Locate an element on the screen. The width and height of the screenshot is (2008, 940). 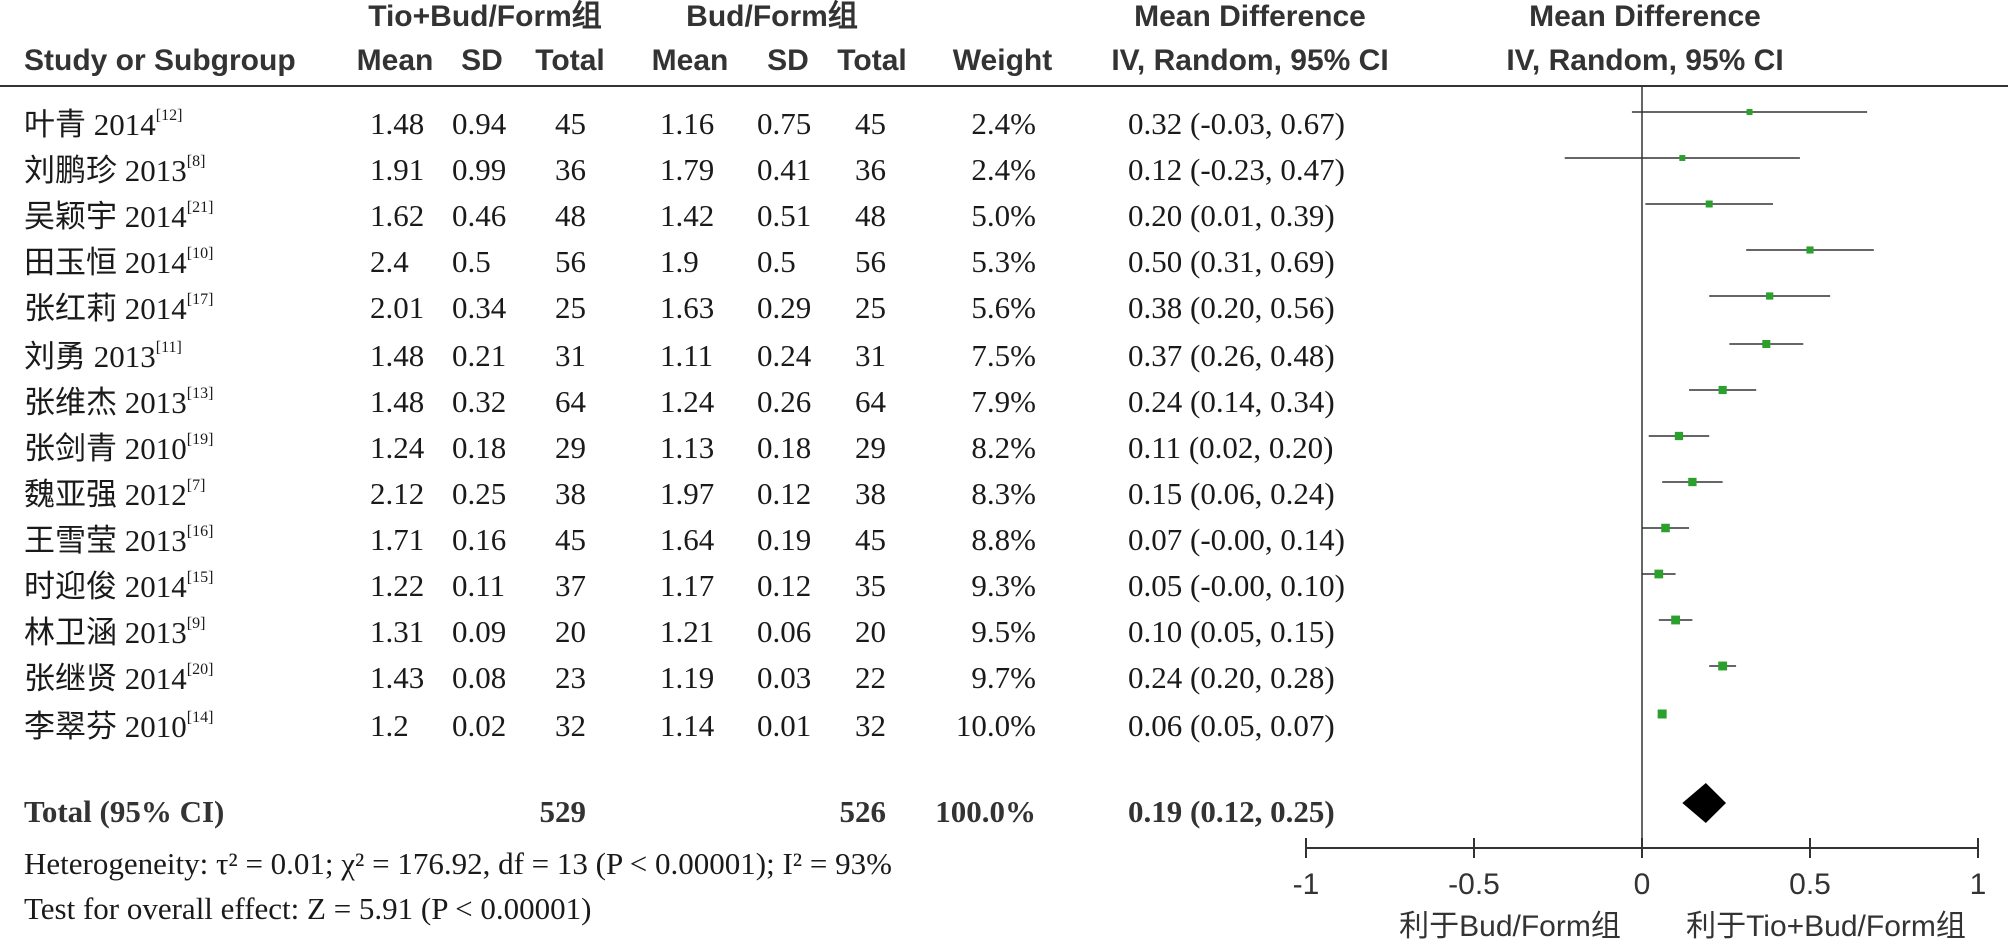
cell-ci-text: 0.05 (-0.00, 0.10) is located at coordinates (1236, 585).